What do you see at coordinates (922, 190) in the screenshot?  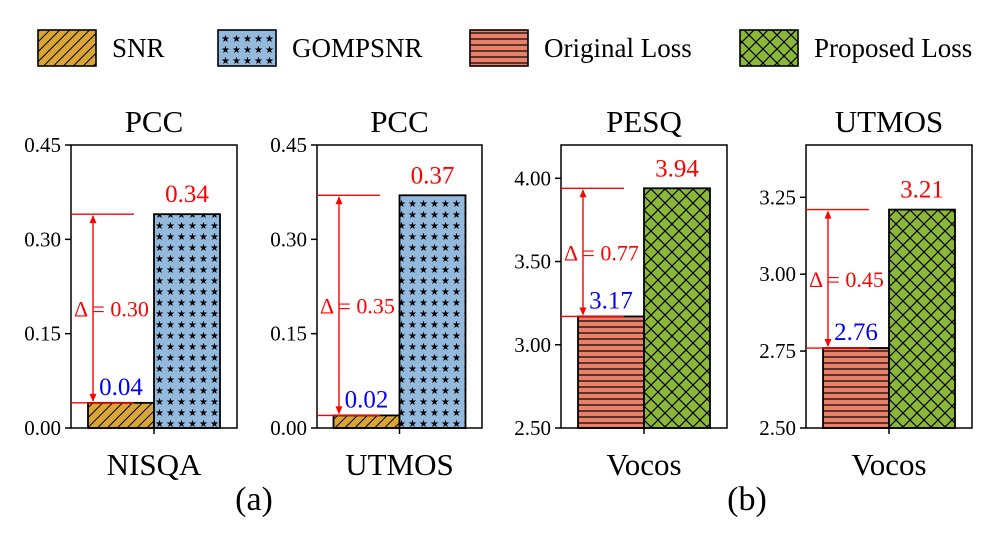 I see `data-label-high: 3.21` at bounding box center [922, 190].